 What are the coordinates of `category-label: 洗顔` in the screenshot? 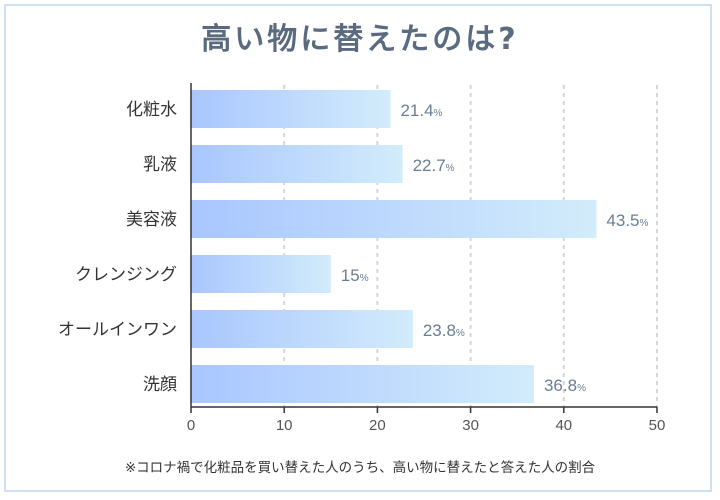 It's located at (160, 385).